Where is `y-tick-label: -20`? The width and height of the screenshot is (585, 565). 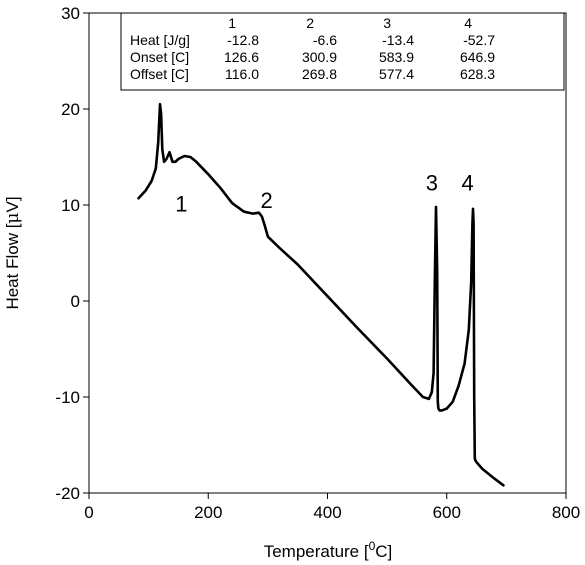
y-tick-label: -20 is located at coordinates (67, 493).